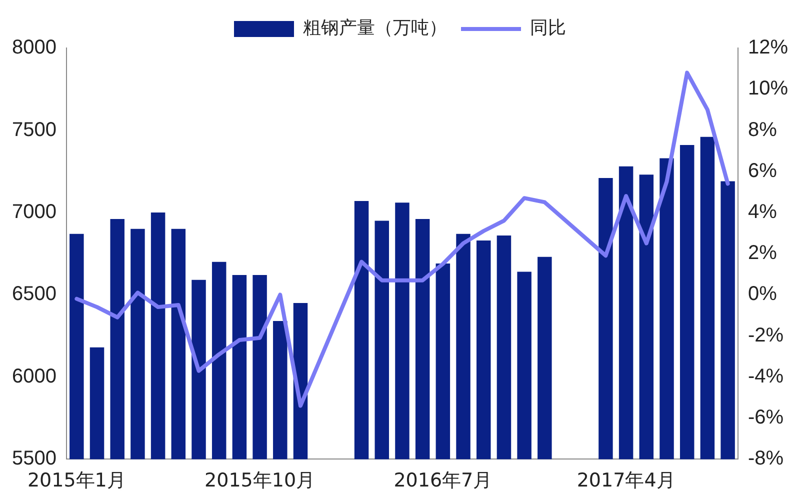  I want to click on y-tick-label: 6000, so click(34, 376).